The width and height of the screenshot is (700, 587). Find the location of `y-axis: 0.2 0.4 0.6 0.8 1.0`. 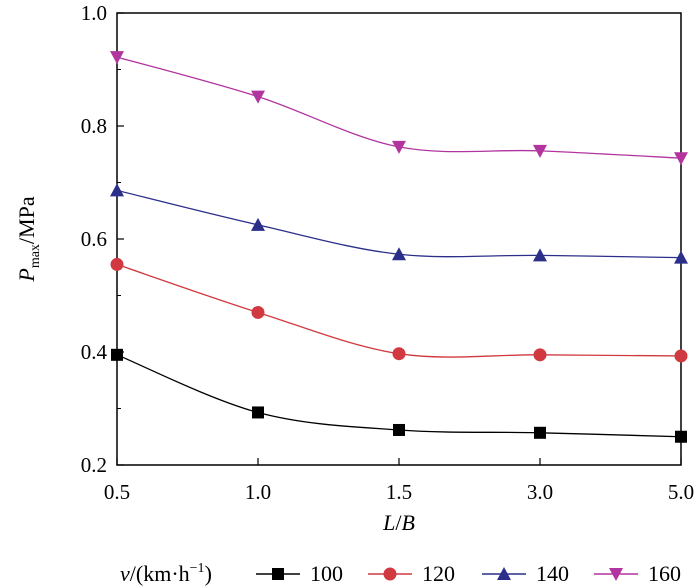

y-axis: 0.2 0.4 0.6 0.8 1.0 is located at coordinates (102, 239).